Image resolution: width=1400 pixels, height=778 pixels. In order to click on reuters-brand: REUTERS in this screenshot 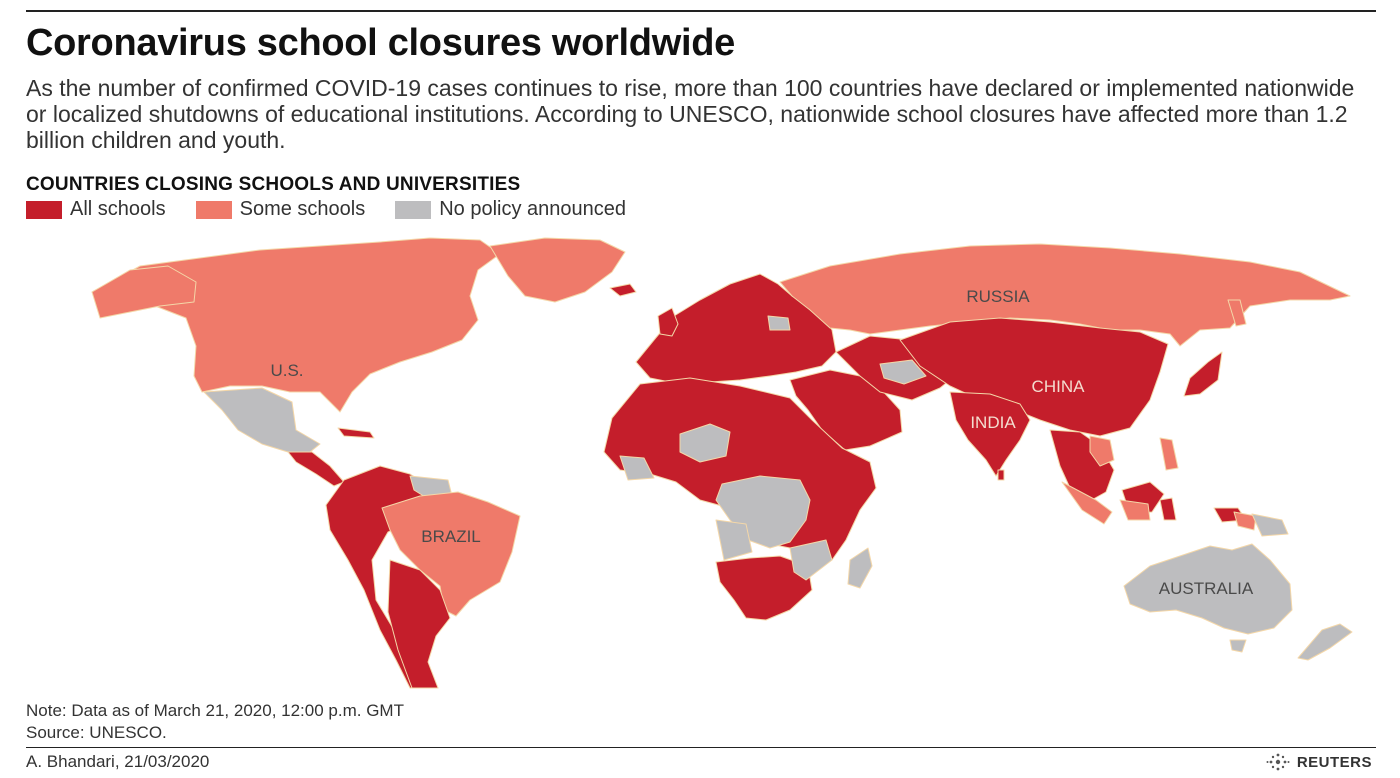, I will do `click(1318, 762)`.